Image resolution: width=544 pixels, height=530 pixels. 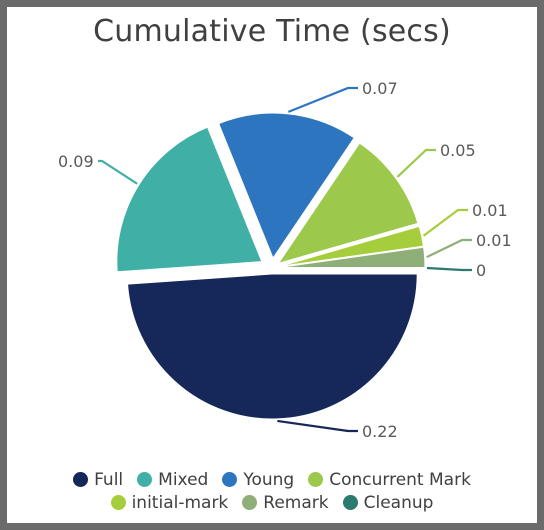 What do you see at coordinates (348, 203) in the screenshot?
I see `pie-slice-concurrent-mark` at bounding box center [348, 203].